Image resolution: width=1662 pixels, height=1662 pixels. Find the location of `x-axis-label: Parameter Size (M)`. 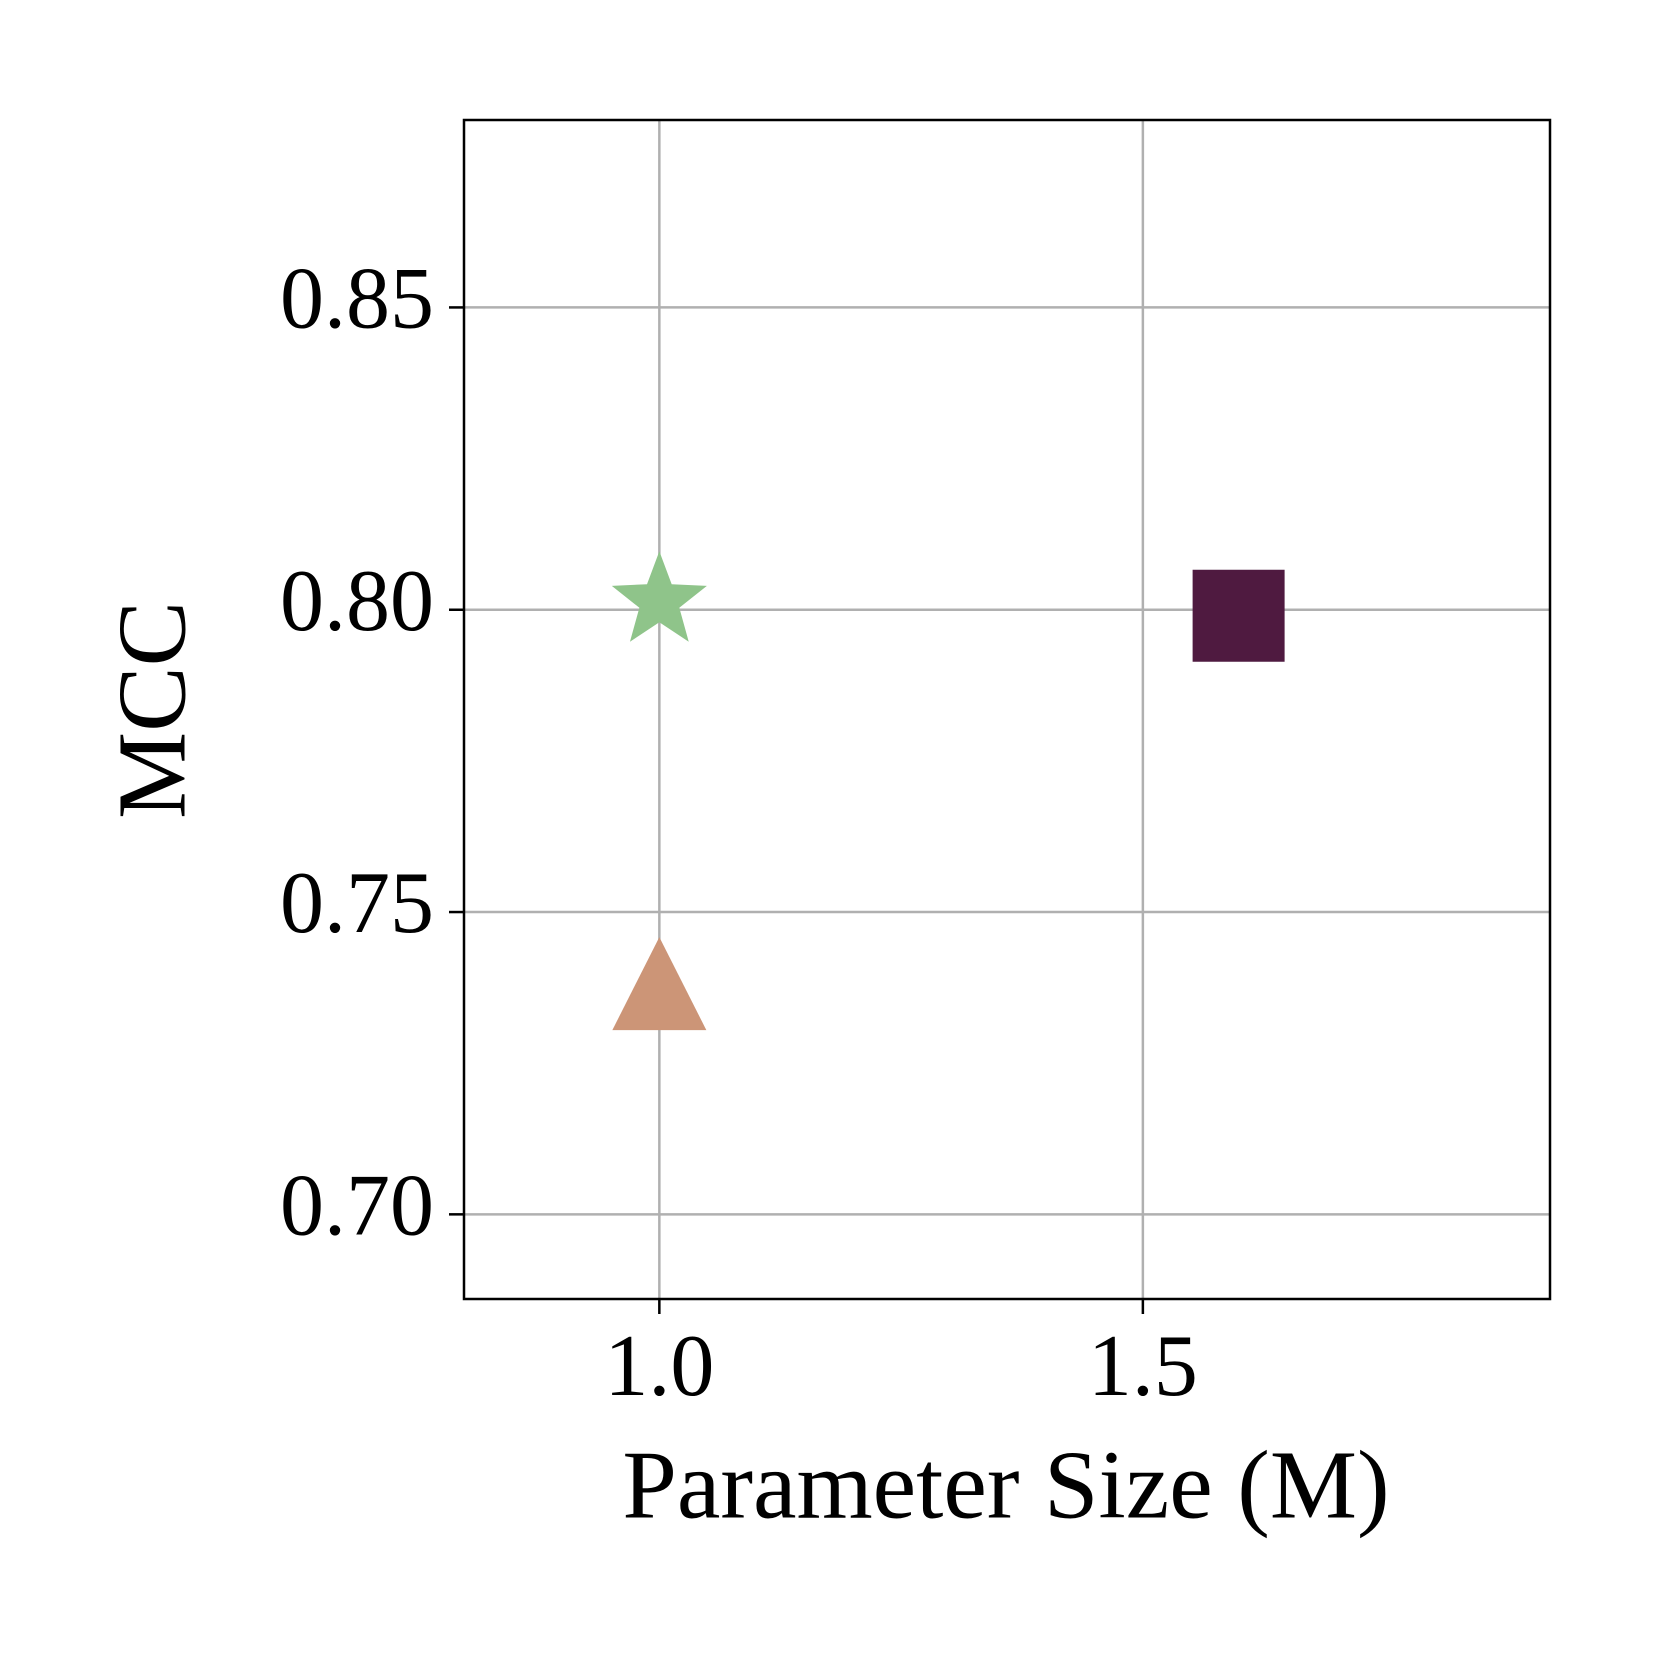

x-axis-label: Parameter Size (M) is located at coordinates (1005, 1485).